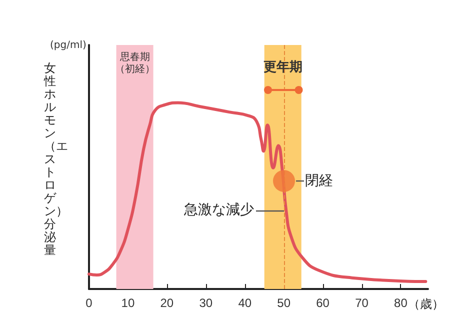 This screenshot has width=463, height=328. Describe the element at coordinates (68, 45) in the screenshot. I see `text: (pg/ml)` at that location.